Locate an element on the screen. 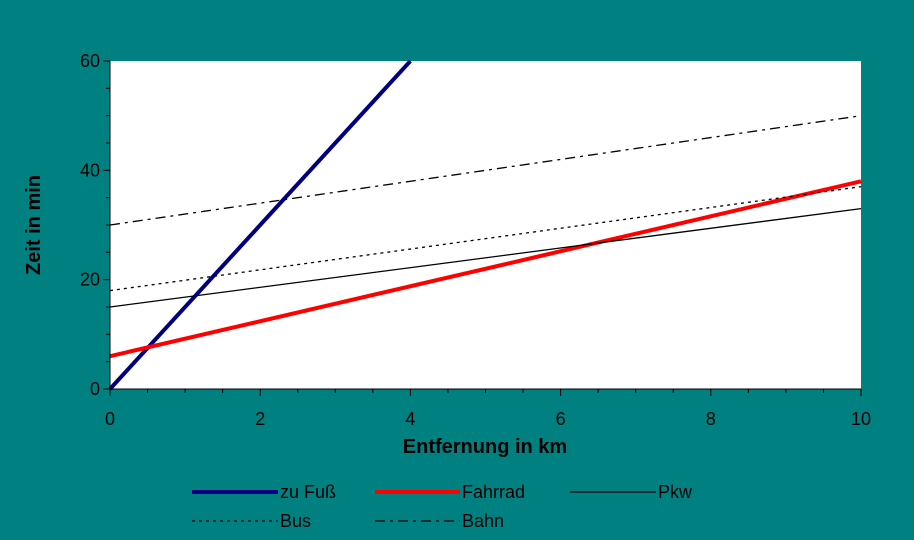 The image size is (914, 540). legend-label-bahn: Bahn is located at coordinates (483, 521).